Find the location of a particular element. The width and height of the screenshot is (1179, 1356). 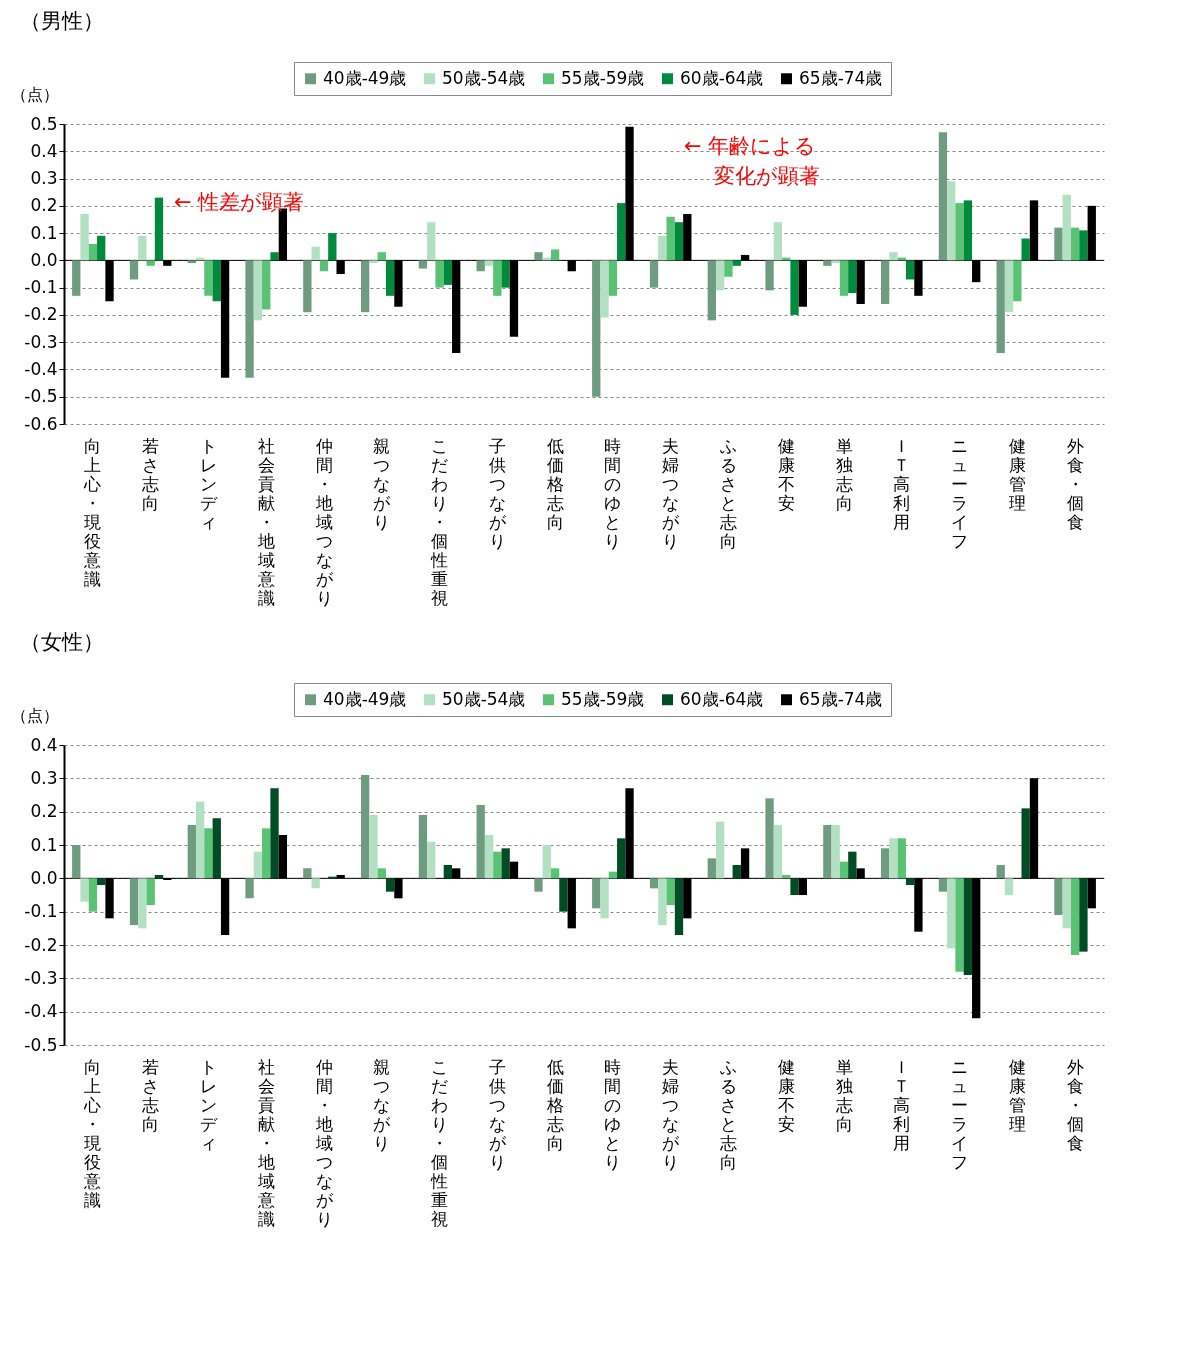

y-tick-label: 0.5 is located at coordinates (44, 123).